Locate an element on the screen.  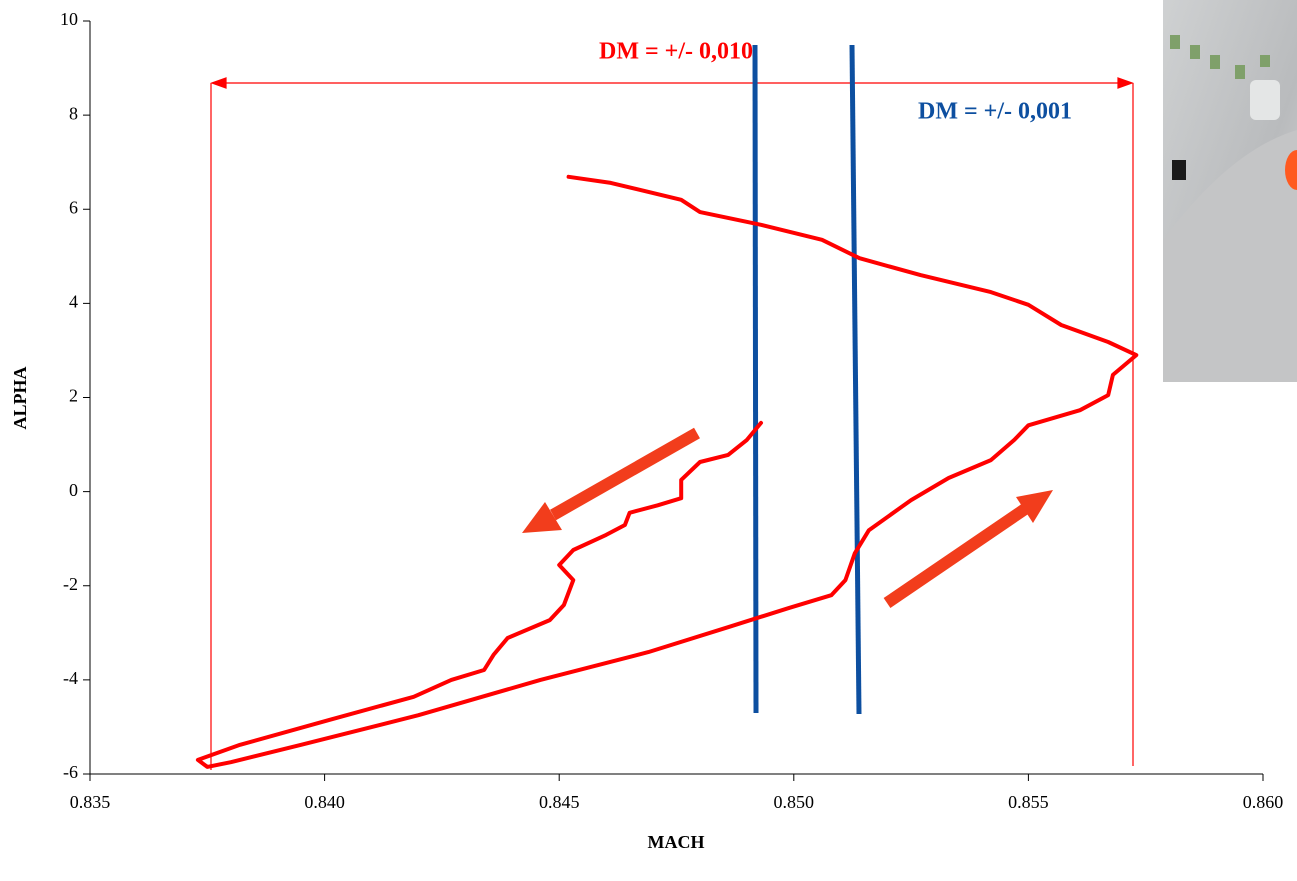
dm-lines is located at coordinates (807, 379).